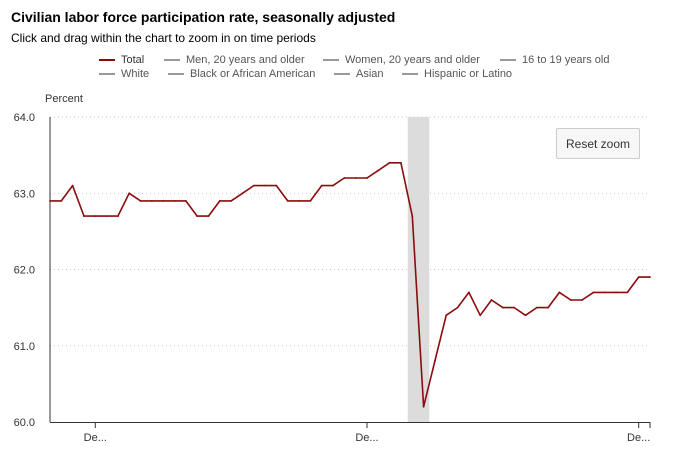 The width and height of the screenshot is (673, 456). I want to click on legend-item-men-20-years-and-older: Men, 20 years and older, so click(234, 60).